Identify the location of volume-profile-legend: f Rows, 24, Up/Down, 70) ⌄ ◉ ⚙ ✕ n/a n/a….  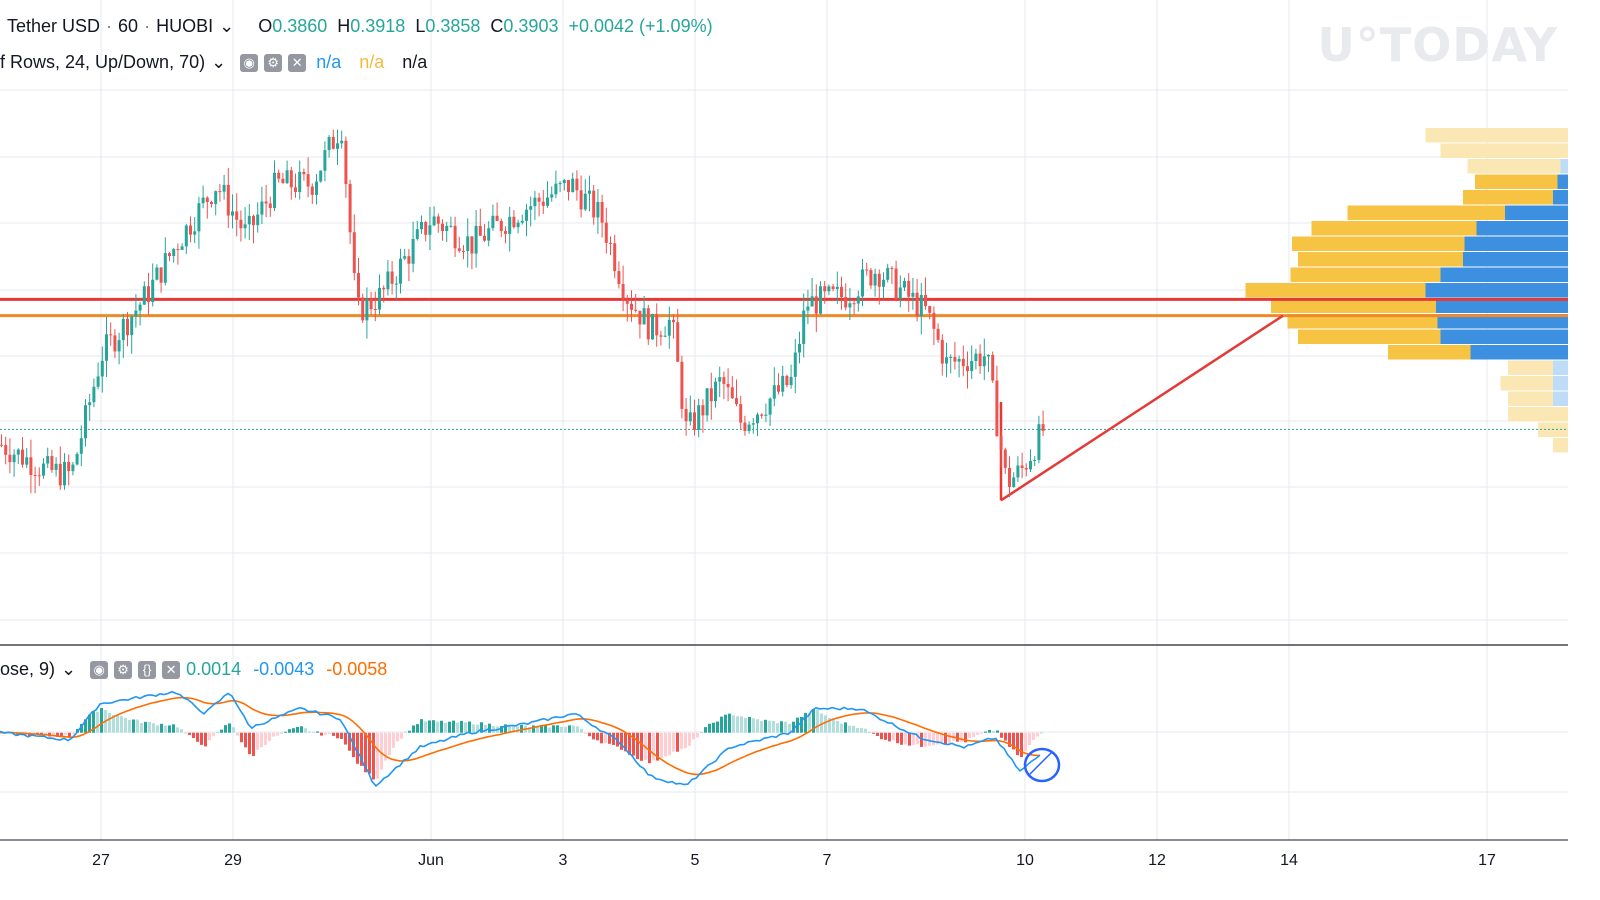
(216, 62).